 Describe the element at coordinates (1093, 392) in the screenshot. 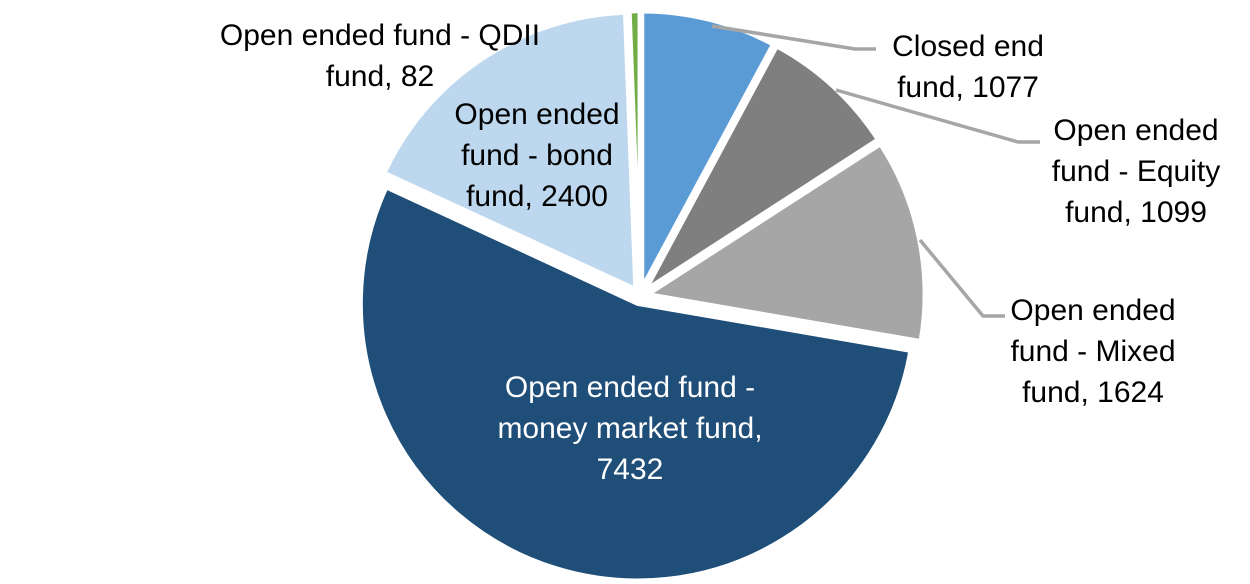

I see `data-label-line: fund, 1624` at that location.